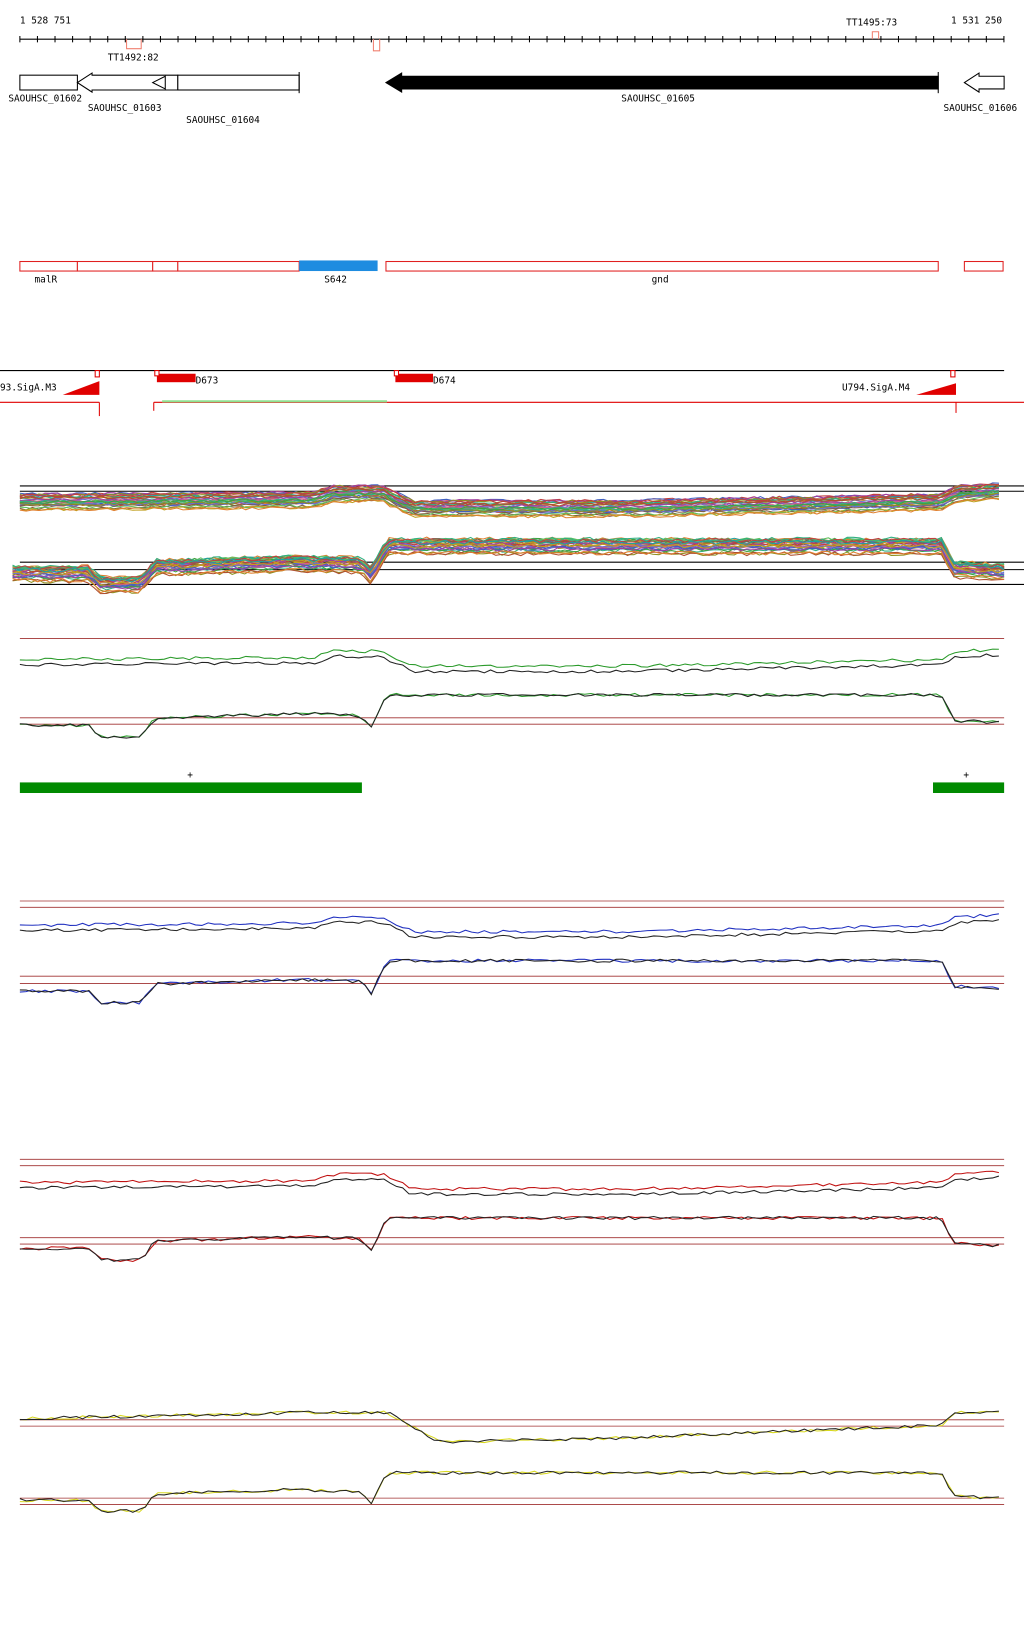 This screenshot has height=1640, width=1024. Describe the element at coordinates (223, 120) in the screenshot. I see `gene-label: SAOUHSC_01604` at that location.